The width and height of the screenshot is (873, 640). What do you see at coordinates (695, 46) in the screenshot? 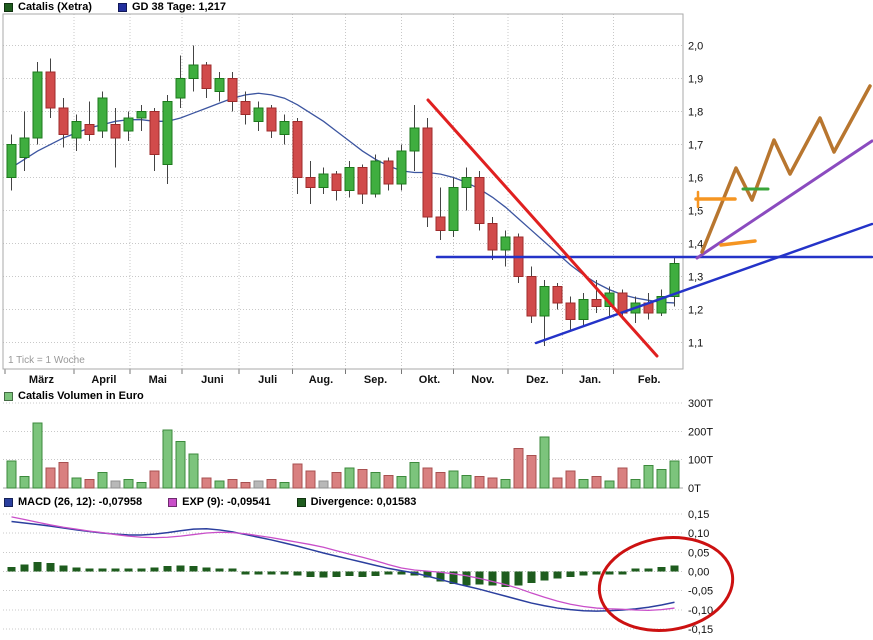
I see `svg-text: 2,0` at bounding box center [695, 46].